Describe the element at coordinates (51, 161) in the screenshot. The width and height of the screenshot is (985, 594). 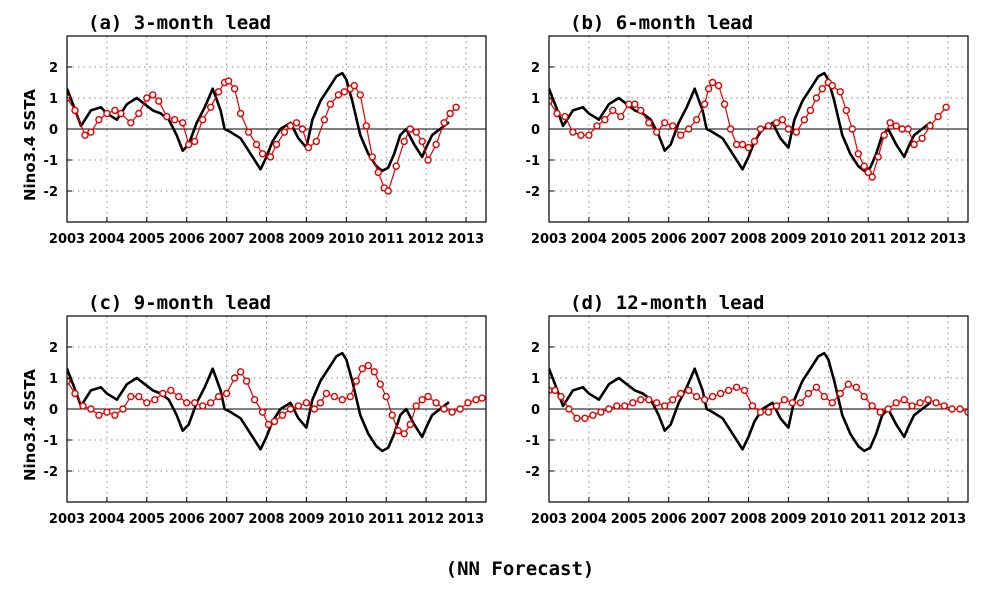
I see `y-tick-label: -1` at that location.